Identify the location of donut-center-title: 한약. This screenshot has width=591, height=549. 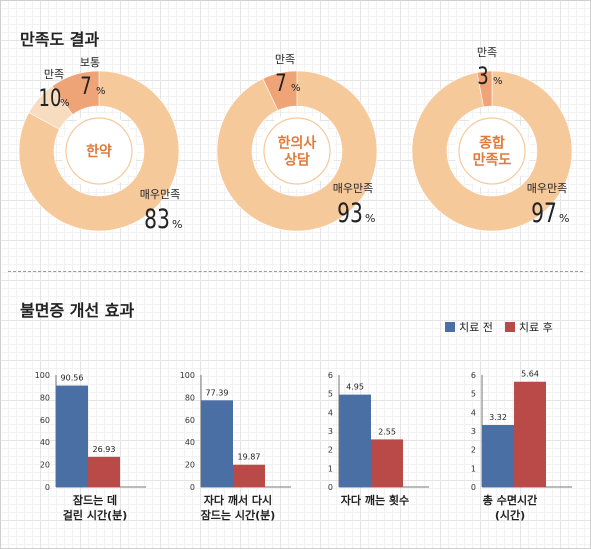
(99, 151).